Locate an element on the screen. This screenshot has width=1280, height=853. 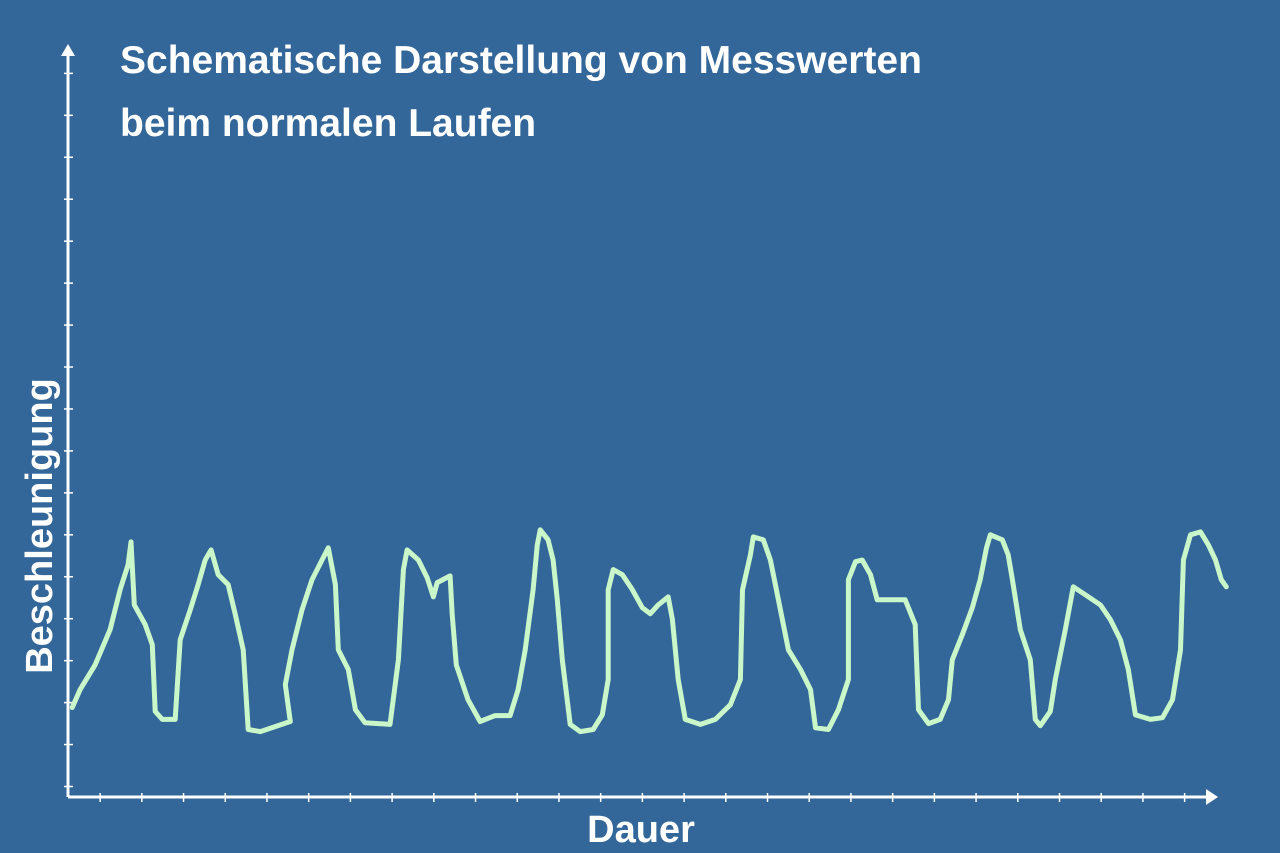
chart-title: beim normalen Laufen is located at coordinates (328, 123).